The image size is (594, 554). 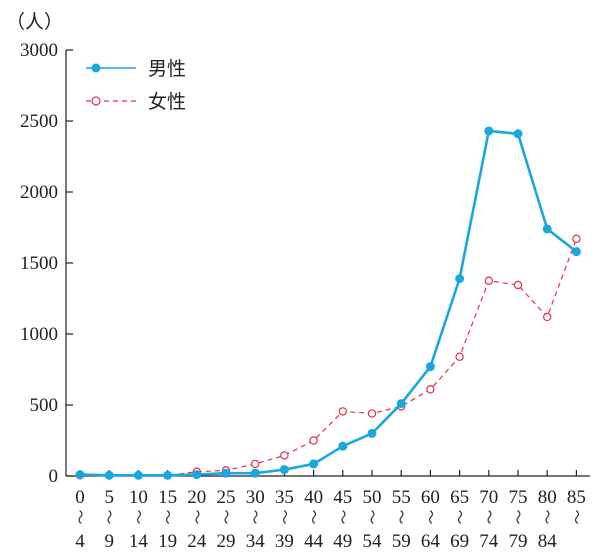 I want to click on legend-label-female: 女性, so click(x=167, y=102).